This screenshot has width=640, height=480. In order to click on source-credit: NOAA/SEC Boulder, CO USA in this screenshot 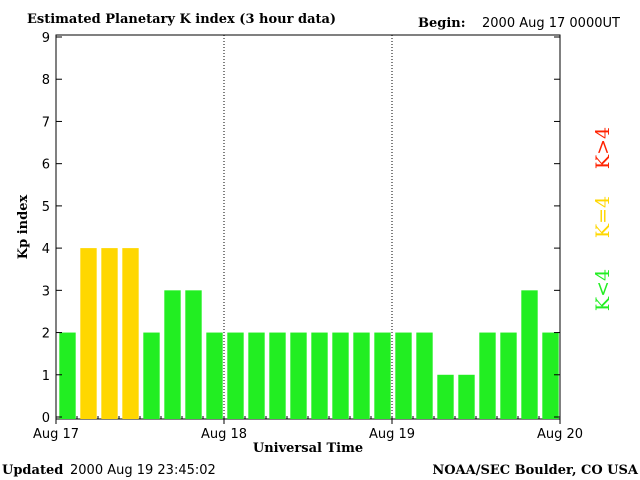, I will do `click(535, 470)`.